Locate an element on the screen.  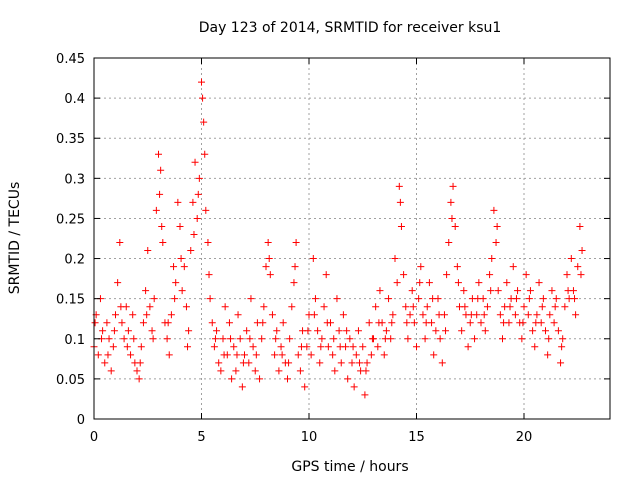
y-tick-label: 0.2 is located at coordinates (74, 260).